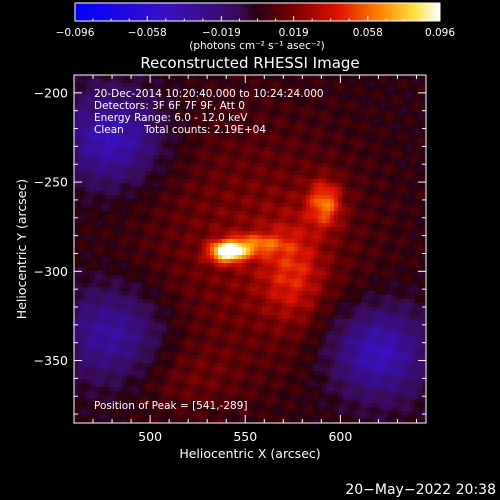 Image resolution: width=500 pixels, height=500 pixels. Describe the element at coordinates (249, 63) in the screenshot. I see `chart-title: Reconstructed RHESSI Image` at that location.